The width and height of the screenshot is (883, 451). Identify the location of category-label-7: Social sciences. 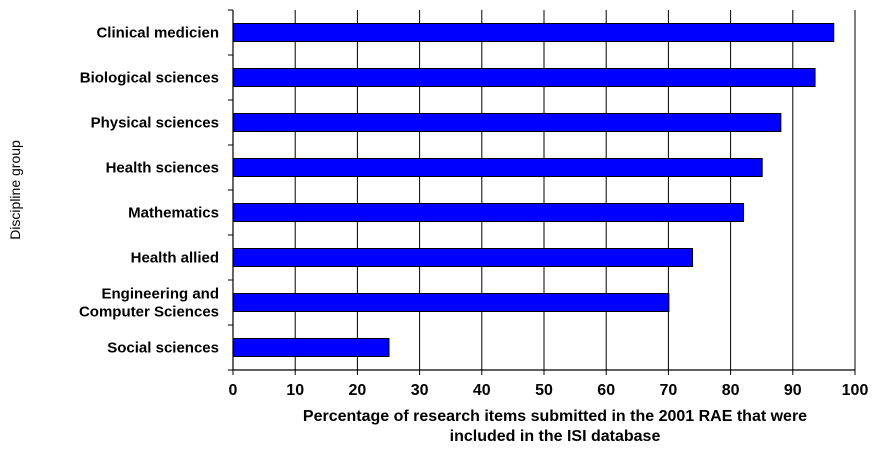
(163, 348).